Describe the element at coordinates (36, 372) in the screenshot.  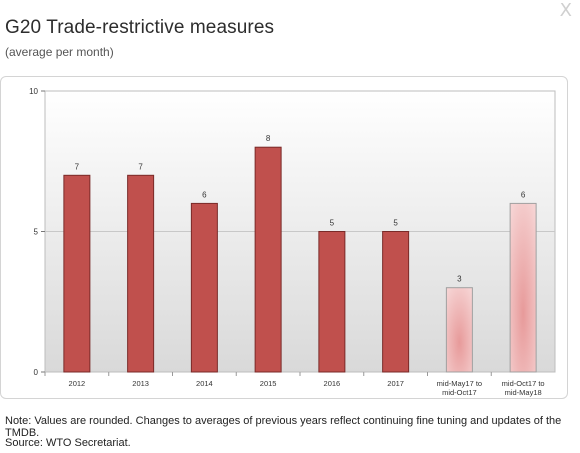
I see `y-tick-label: 0` at that location.